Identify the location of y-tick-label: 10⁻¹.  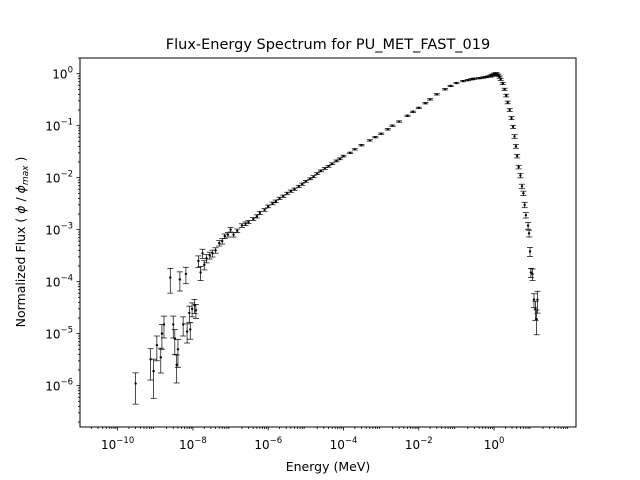
(59, 126).